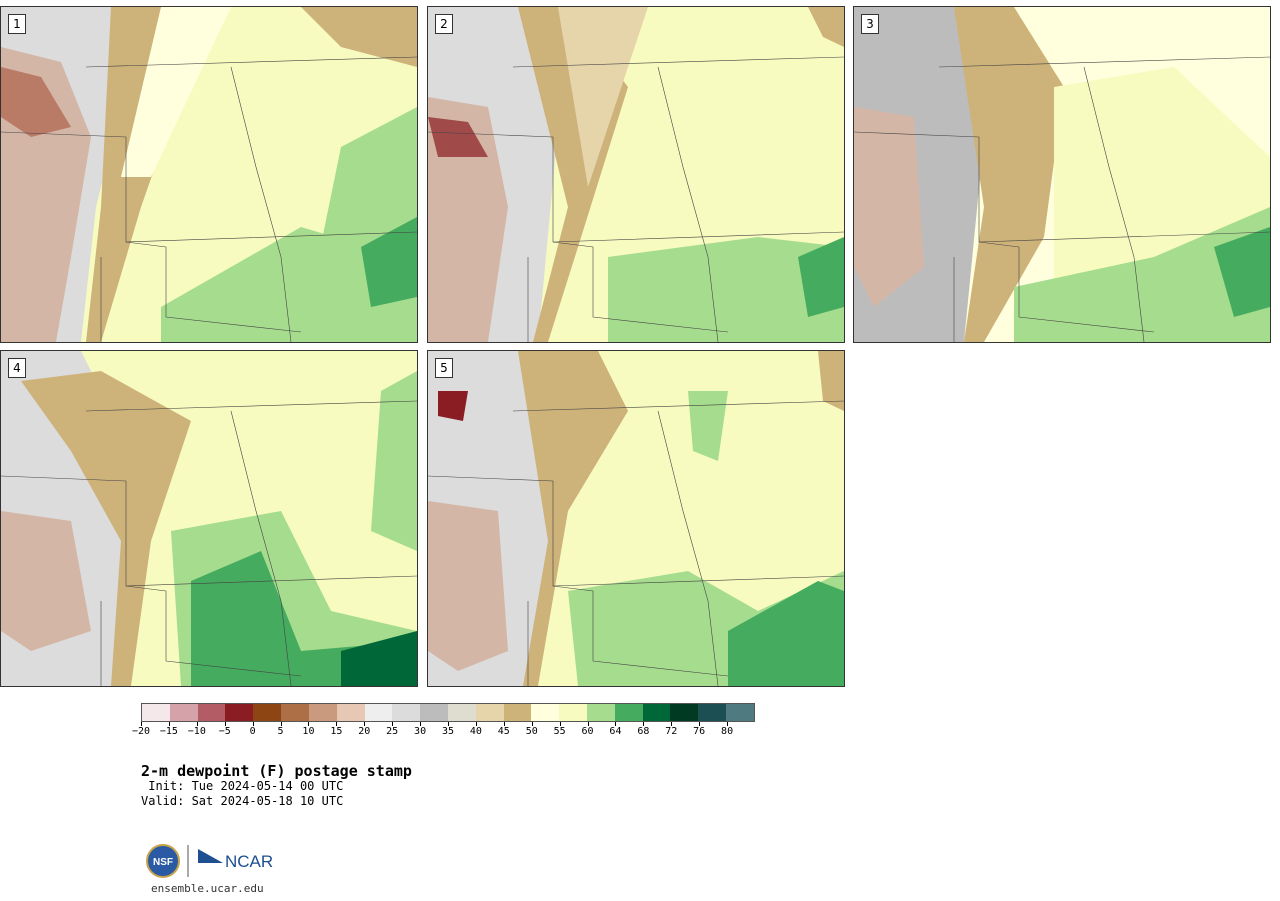 The width and height of the screenshot is (1280, 901). I want to click on colorbar-tick-label: −5, so click(224, 731).